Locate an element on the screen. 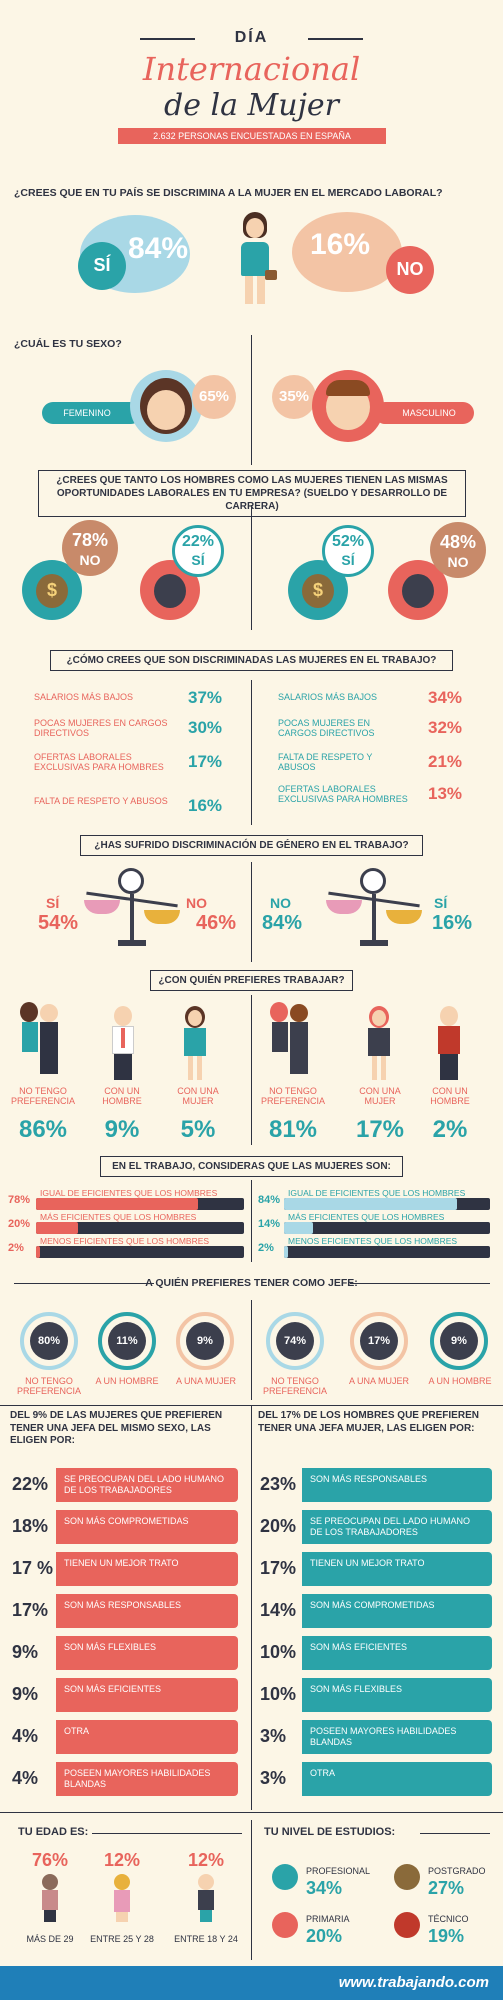 This screenshot has width=503, height=2000. scale-icon is located at coordinates (374, 908).